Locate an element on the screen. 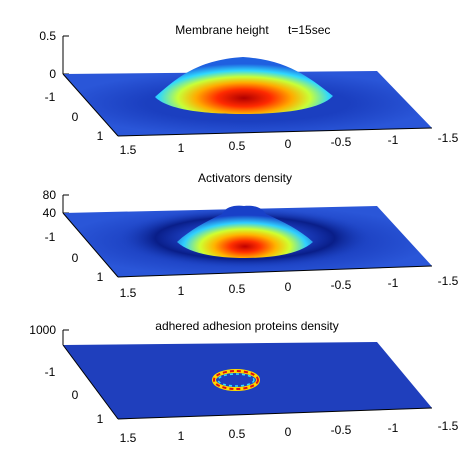 This screenshot has width=474, height=474. z-tick-label: 80 is located at coordinates (50, 195).